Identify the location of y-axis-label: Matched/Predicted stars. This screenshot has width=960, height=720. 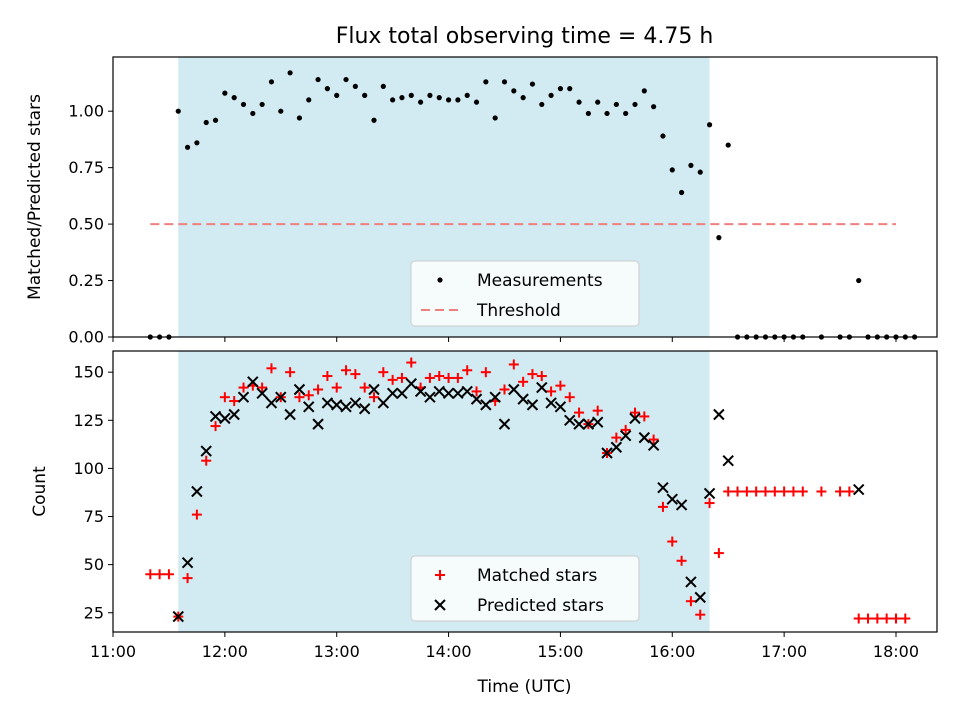
(35, 197).